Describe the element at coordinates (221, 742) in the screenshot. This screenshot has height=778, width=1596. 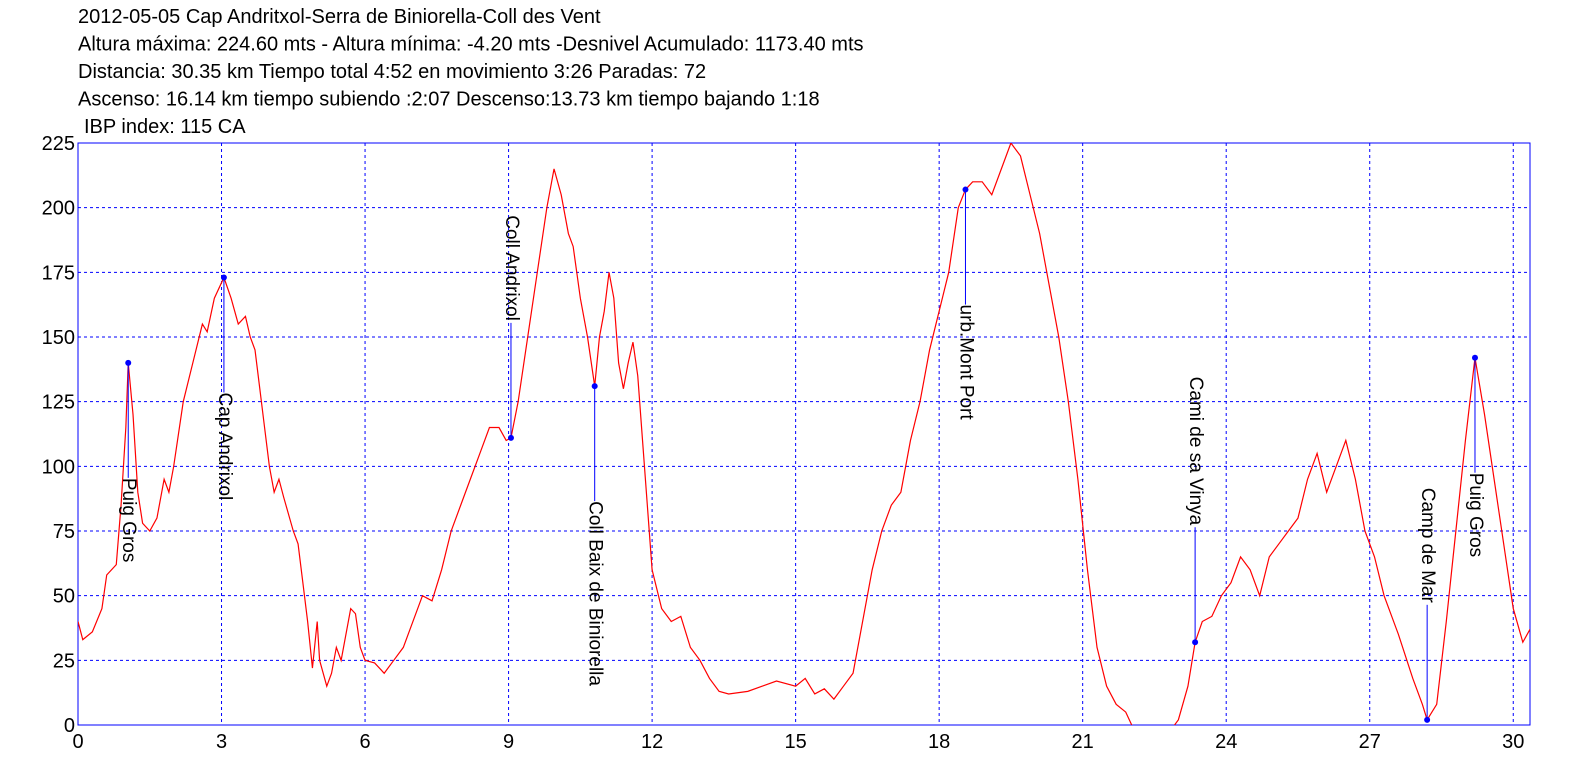
I see `x-tick-label: 3` at that location.